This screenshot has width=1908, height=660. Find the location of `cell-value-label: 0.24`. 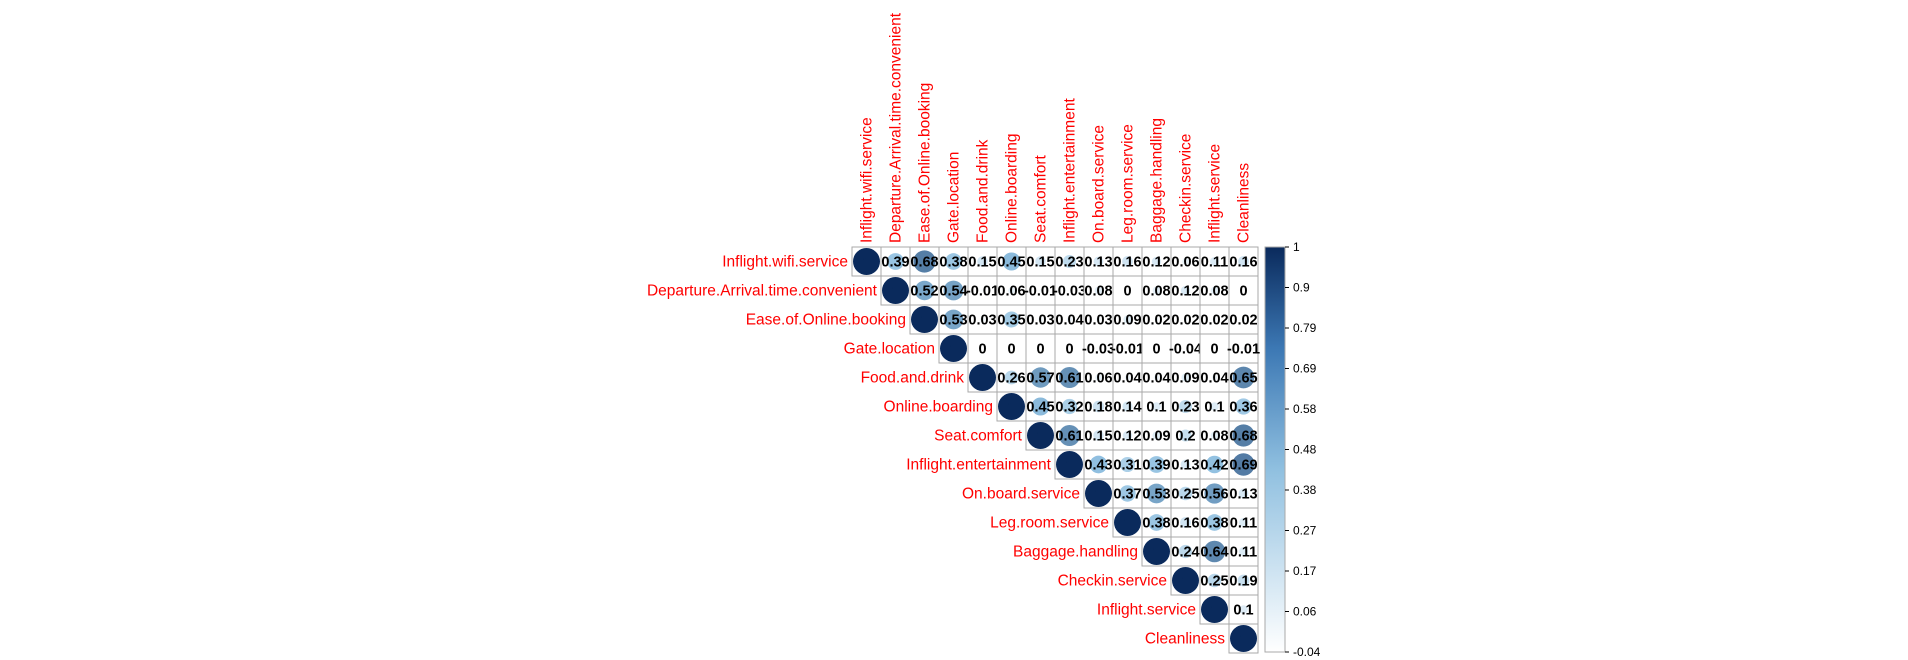

cell-value-label: 0.24 is located at coordinates (1185, 553).